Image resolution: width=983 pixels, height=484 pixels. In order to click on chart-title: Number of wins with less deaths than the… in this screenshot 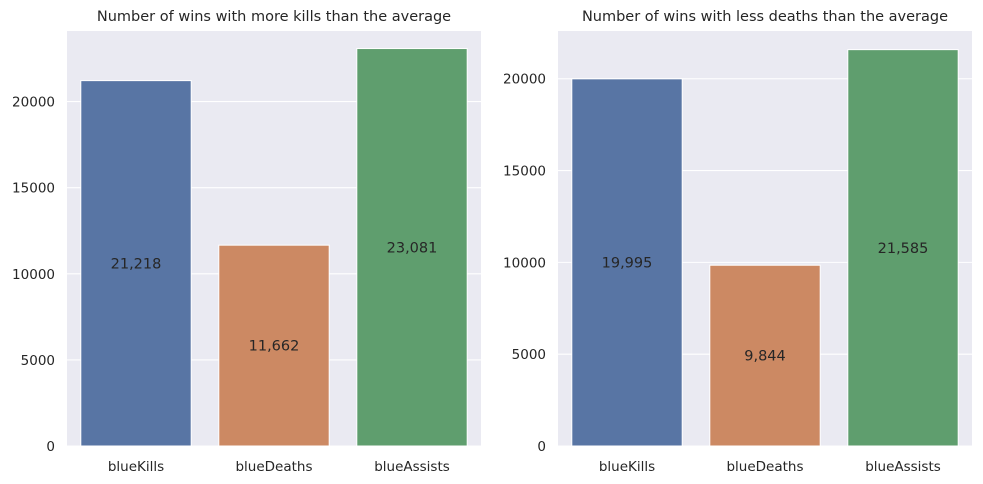, I will do `click(765, 17)`.